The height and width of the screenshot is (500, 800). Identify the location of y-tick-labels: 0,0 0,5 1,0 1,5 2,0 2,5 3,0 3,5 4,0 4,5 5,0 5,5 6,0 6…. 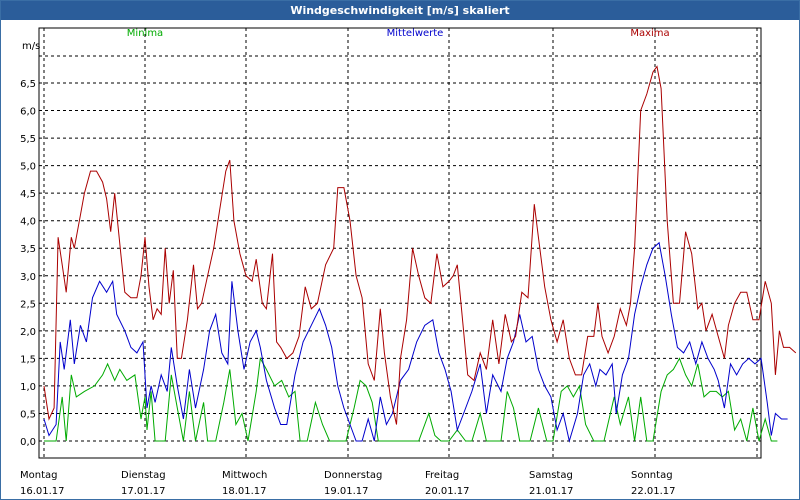
(28, 263).